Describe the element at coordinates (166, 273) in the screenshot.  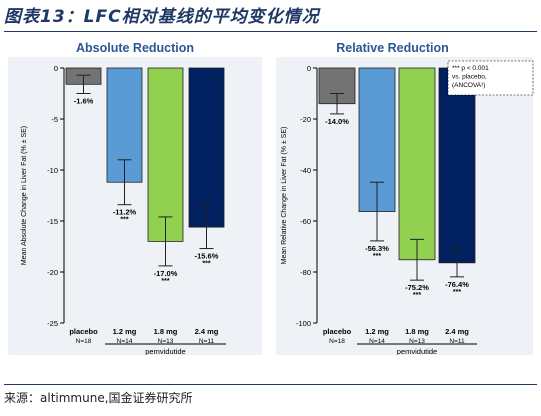
I see `data-label: -17.0%` at that location.